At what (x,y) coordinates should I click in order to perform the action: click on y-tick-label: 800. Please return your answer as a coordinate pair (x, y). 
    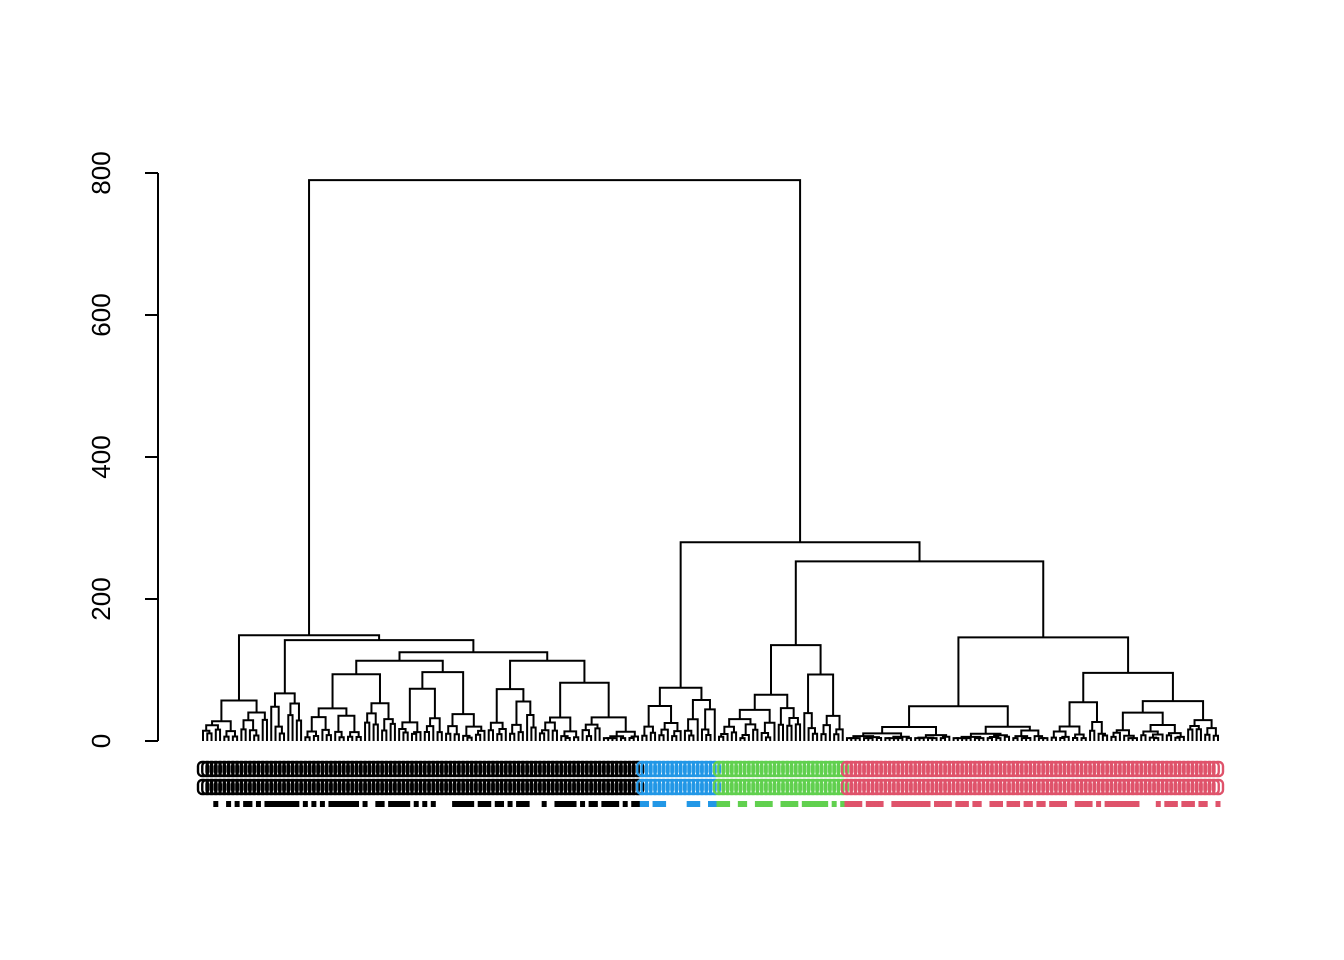
    Looking at the image, I should click on (101, 172).